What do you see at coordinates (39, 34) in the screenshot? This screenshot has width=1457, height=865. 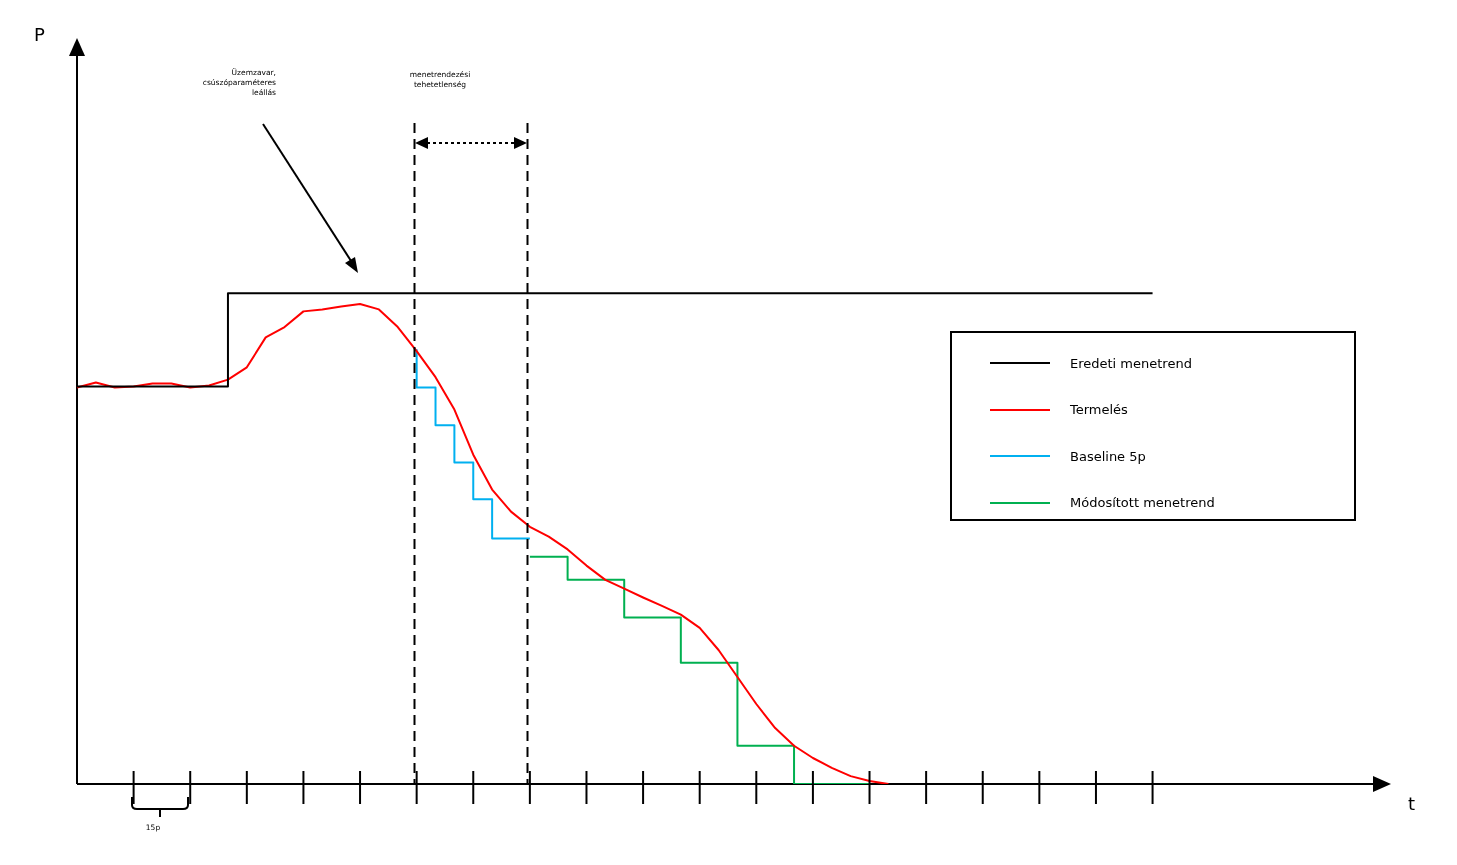 I see `text: P` at bounding box center [39, 34].